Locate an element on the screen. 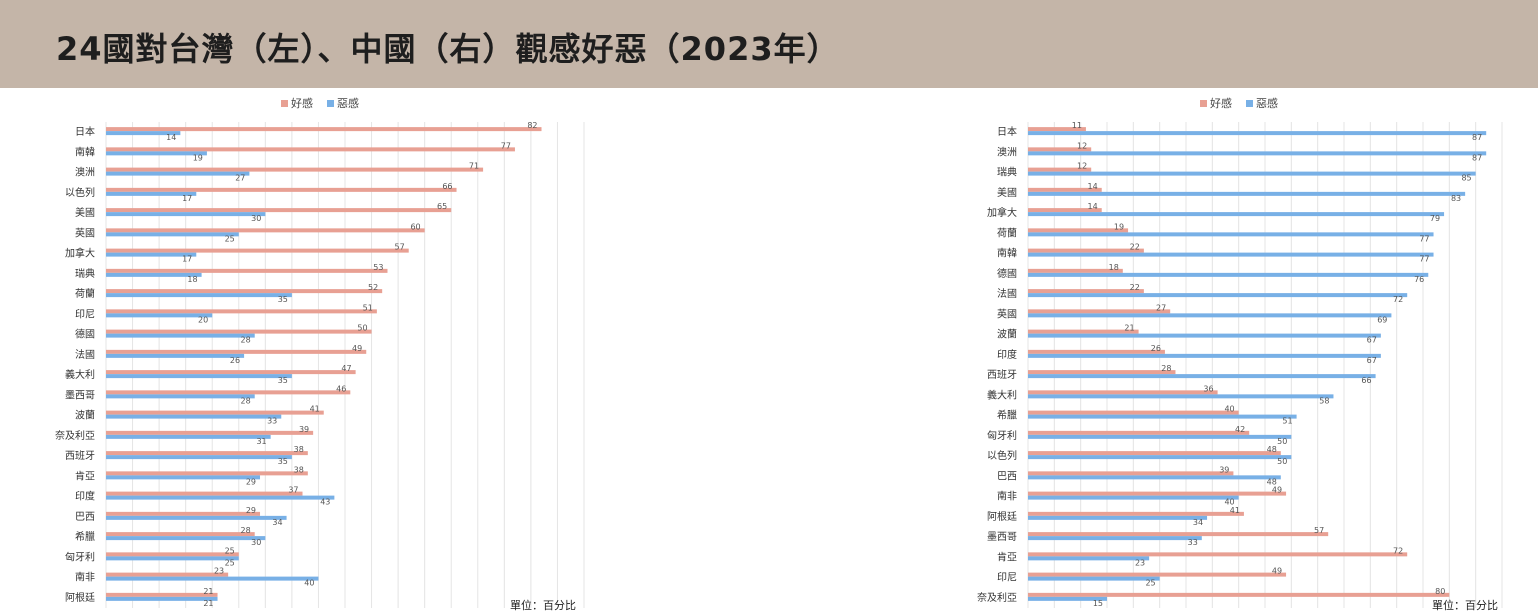  data-label: 25 is located at coordinates (1150, 583).